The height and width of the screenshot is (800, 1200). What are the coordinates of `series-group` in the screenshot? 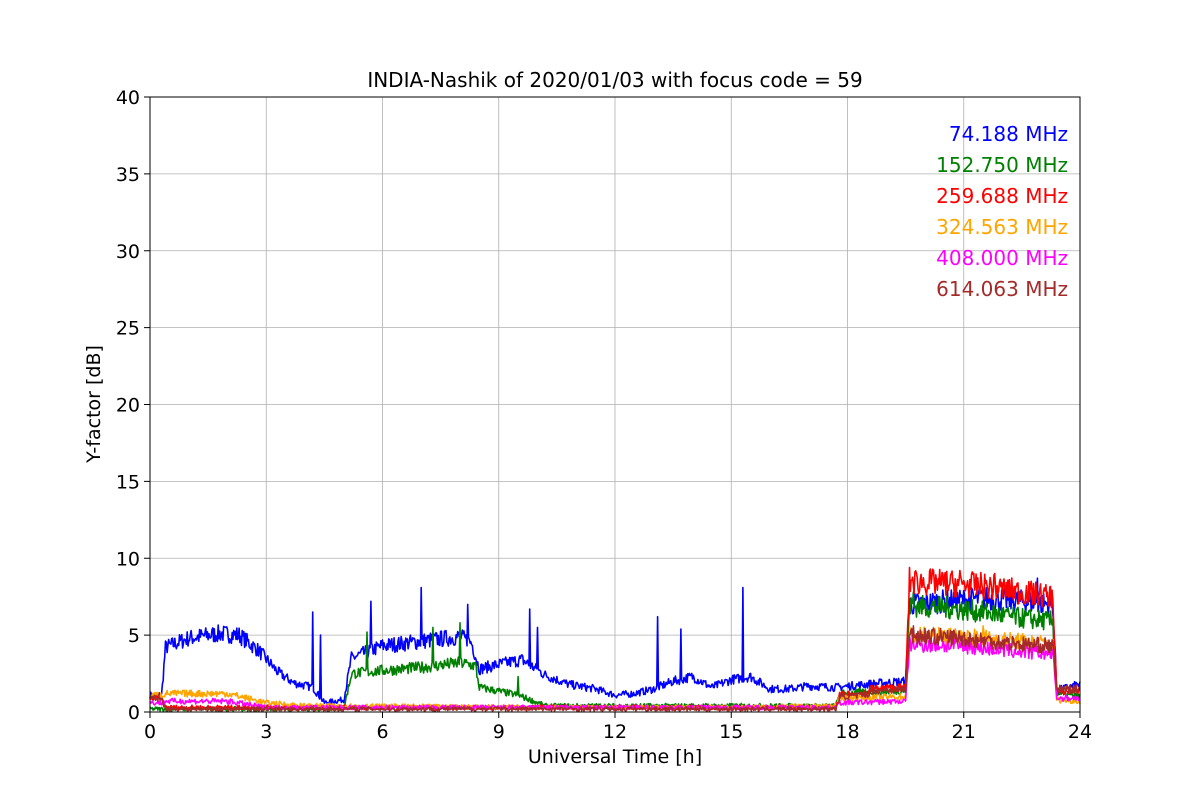 It's located at (615, 639).